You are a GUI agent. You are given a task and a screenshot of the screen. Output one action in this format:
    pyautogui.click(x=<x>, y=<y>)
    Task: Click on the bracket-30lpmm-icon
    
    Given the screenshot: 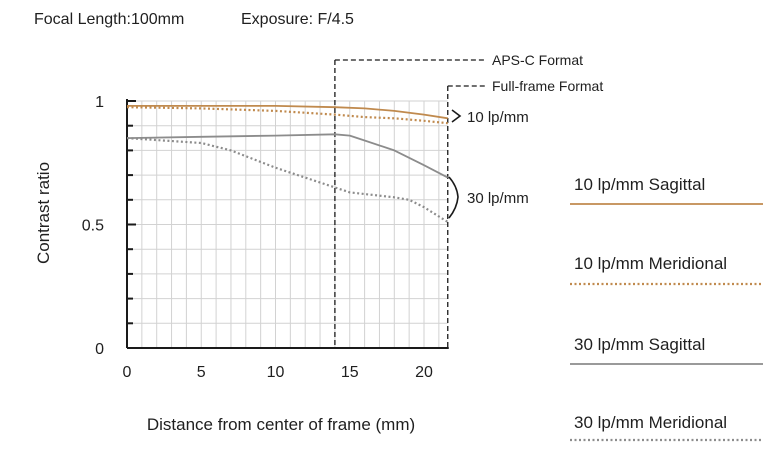 What is the action you would take?
    pyautogui.click(x=453, y=197)
    